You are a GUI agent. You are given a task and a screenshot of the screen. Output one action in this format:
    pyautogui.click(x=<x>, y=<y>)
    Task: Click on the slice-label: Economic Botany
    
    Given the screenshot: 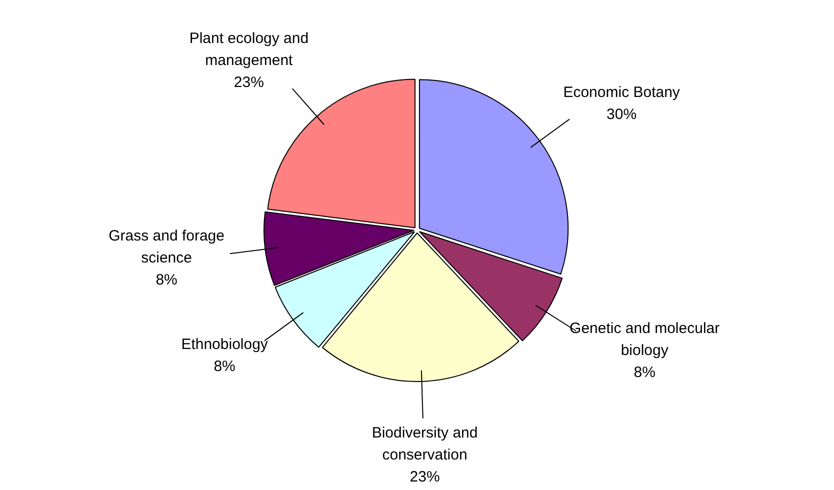 What is the action you would take?
    pyautogui.click(x=621, y=93)
    